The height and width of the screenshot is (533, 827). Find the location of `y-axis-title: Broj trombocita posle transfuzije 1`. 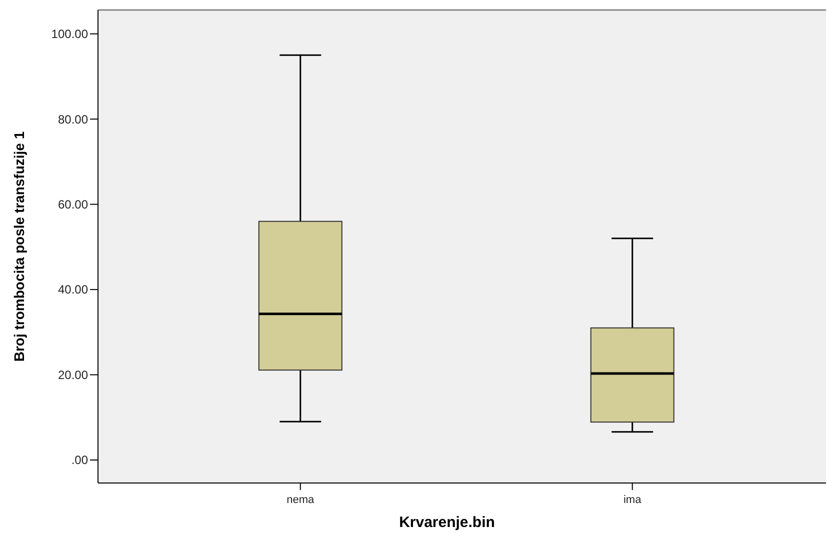

y-axis-title: Broj trombocita posle transfuzije 1 is located at coordinates (19, 246).